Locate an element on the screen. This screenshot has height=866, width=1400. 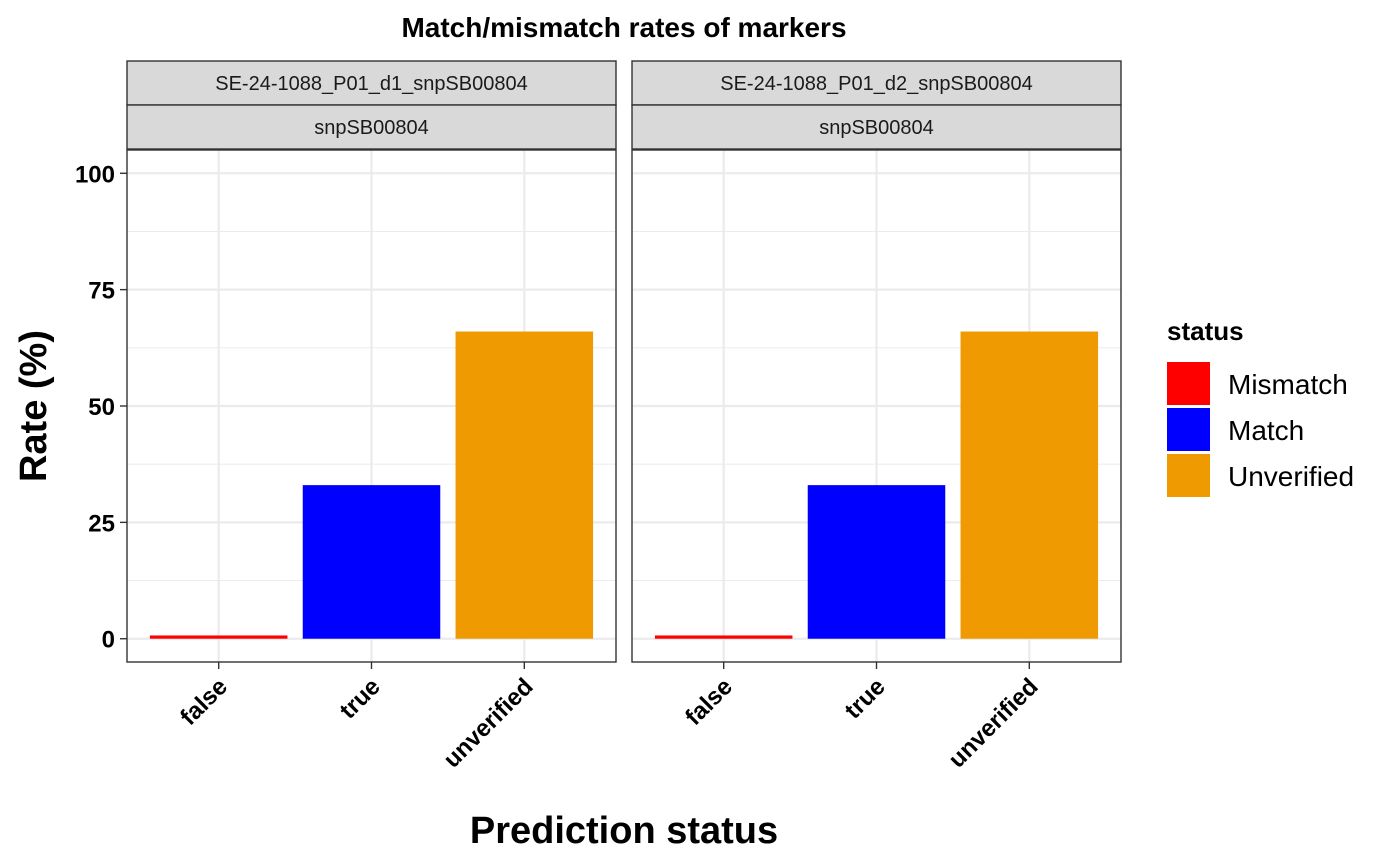
legend: status Mismatch Match Unverified is located at coordinates (1260, 406).